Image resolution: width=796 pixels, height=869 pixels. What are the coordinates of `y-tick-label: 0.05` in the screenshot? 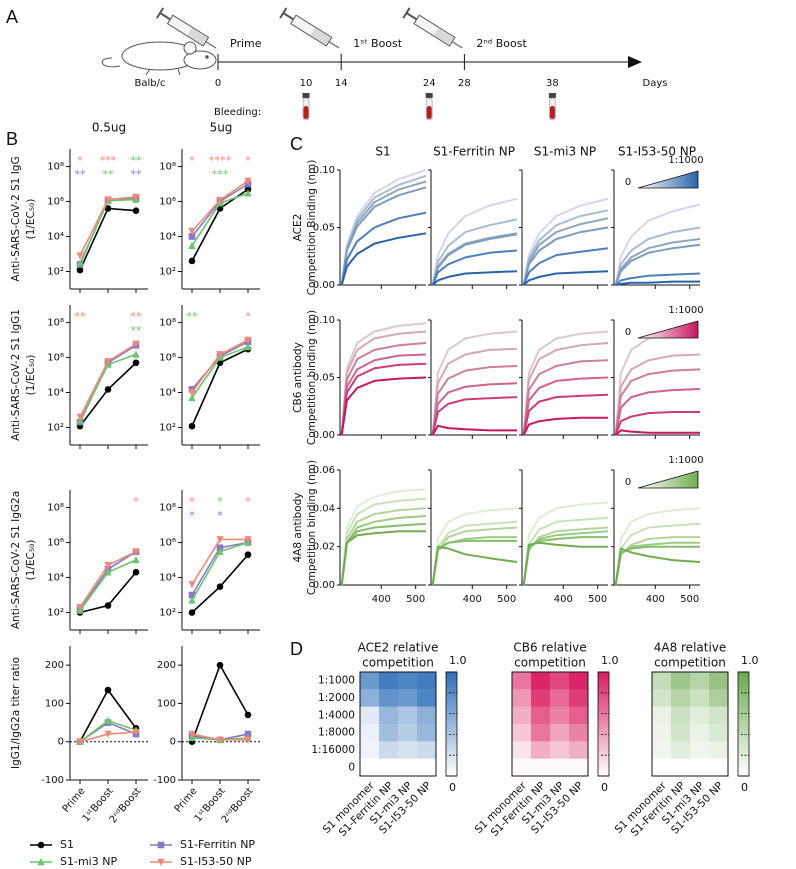 It's located at (324, 228).